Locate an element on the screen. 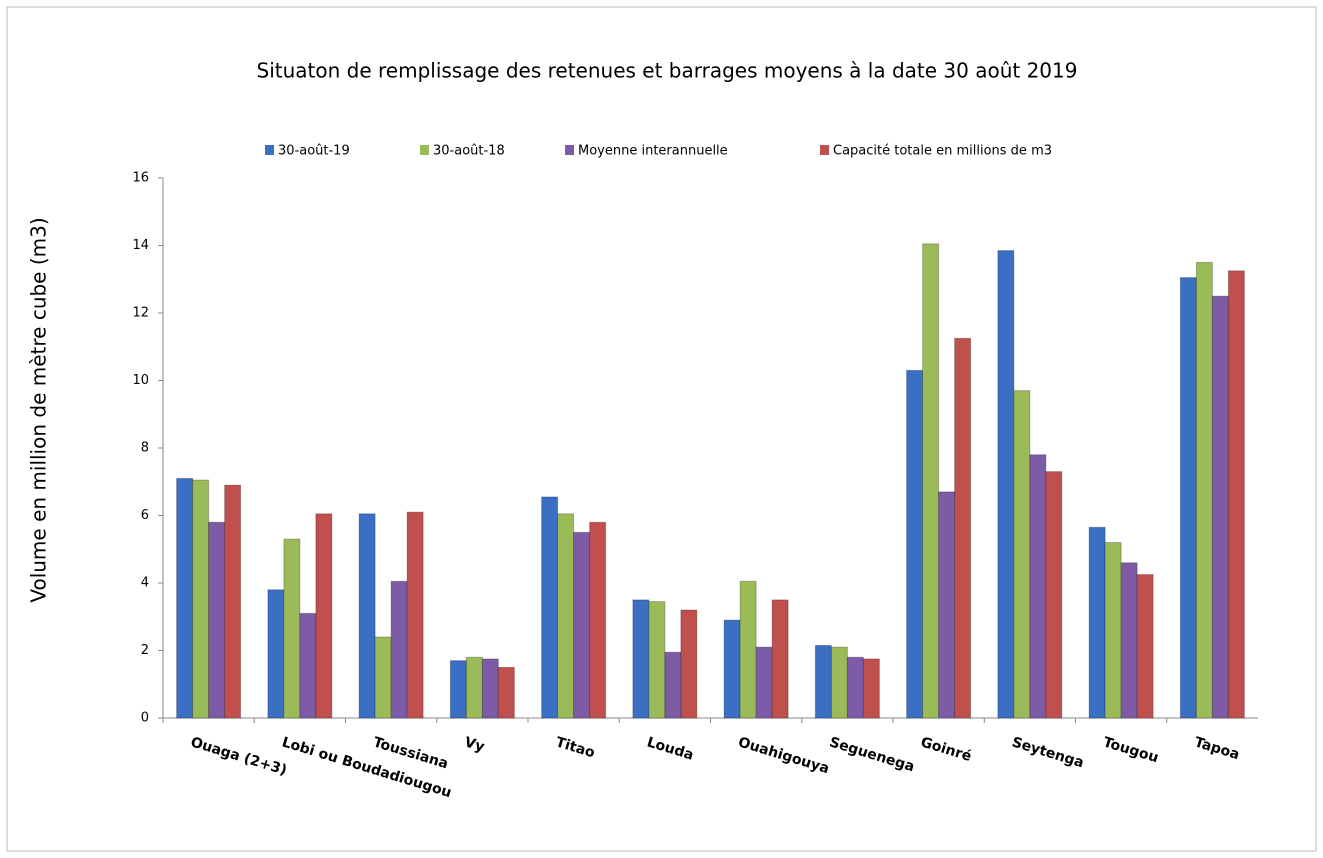 This screenshot has width=1323, height=858. y-tick-label: 16 is located at coordinates (140, 178).